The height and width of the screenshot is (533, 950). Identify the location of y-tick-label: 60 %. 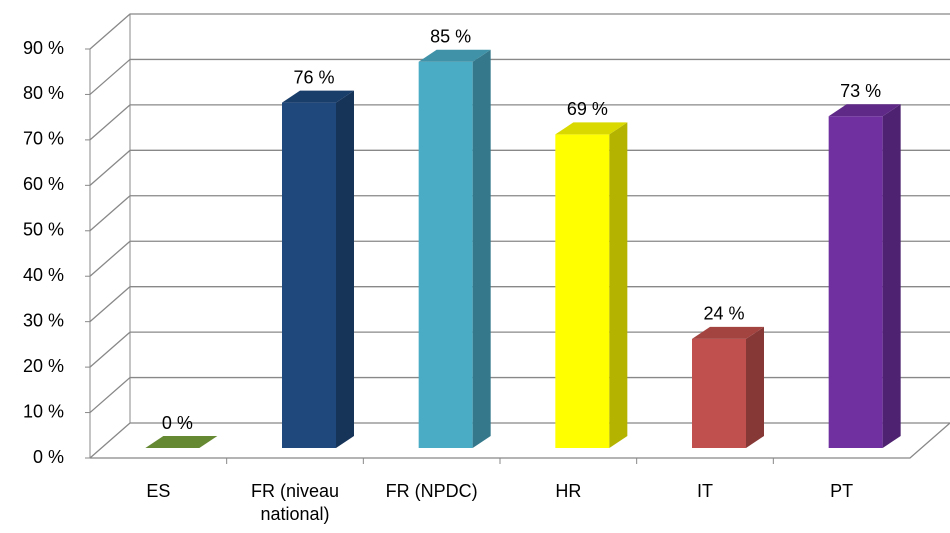
(43, 184).